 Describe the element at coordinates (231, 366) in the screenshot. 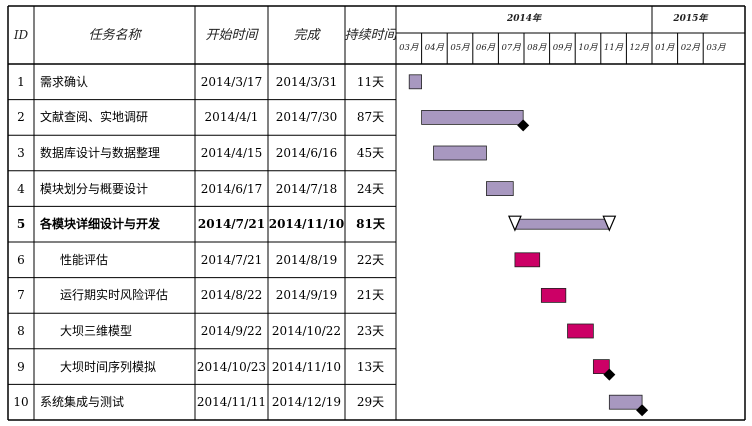

I see `task-start: 2014/10/23` at that location.